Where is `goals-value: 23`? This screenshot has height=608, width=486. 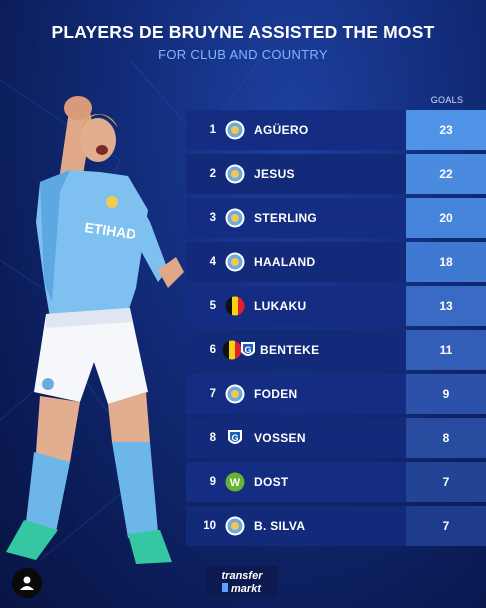
goals-value: 23 is located at coordinates (446, 130).